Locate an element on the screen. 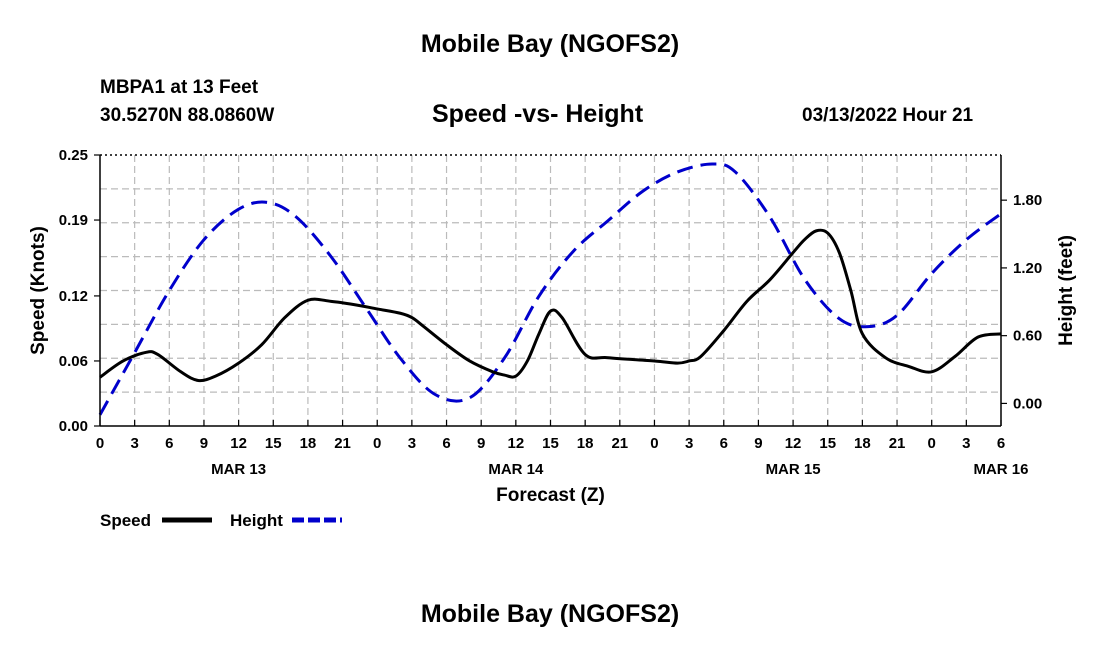 This screenshot has height=650, width=1100. y-tick-label: 0.25 is located at coordinates (73, 155).